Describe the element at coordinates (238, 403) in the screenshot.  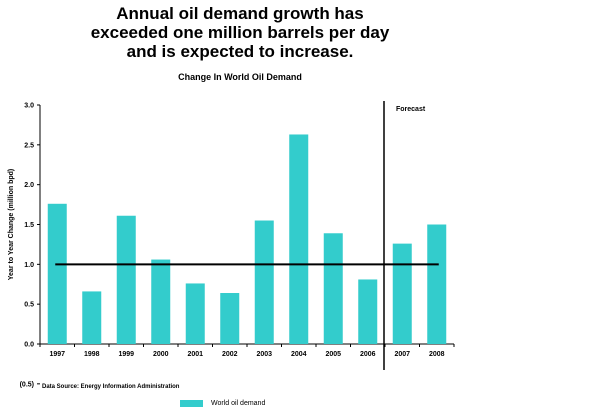
I see `legend-label: World oil demand` at that location.